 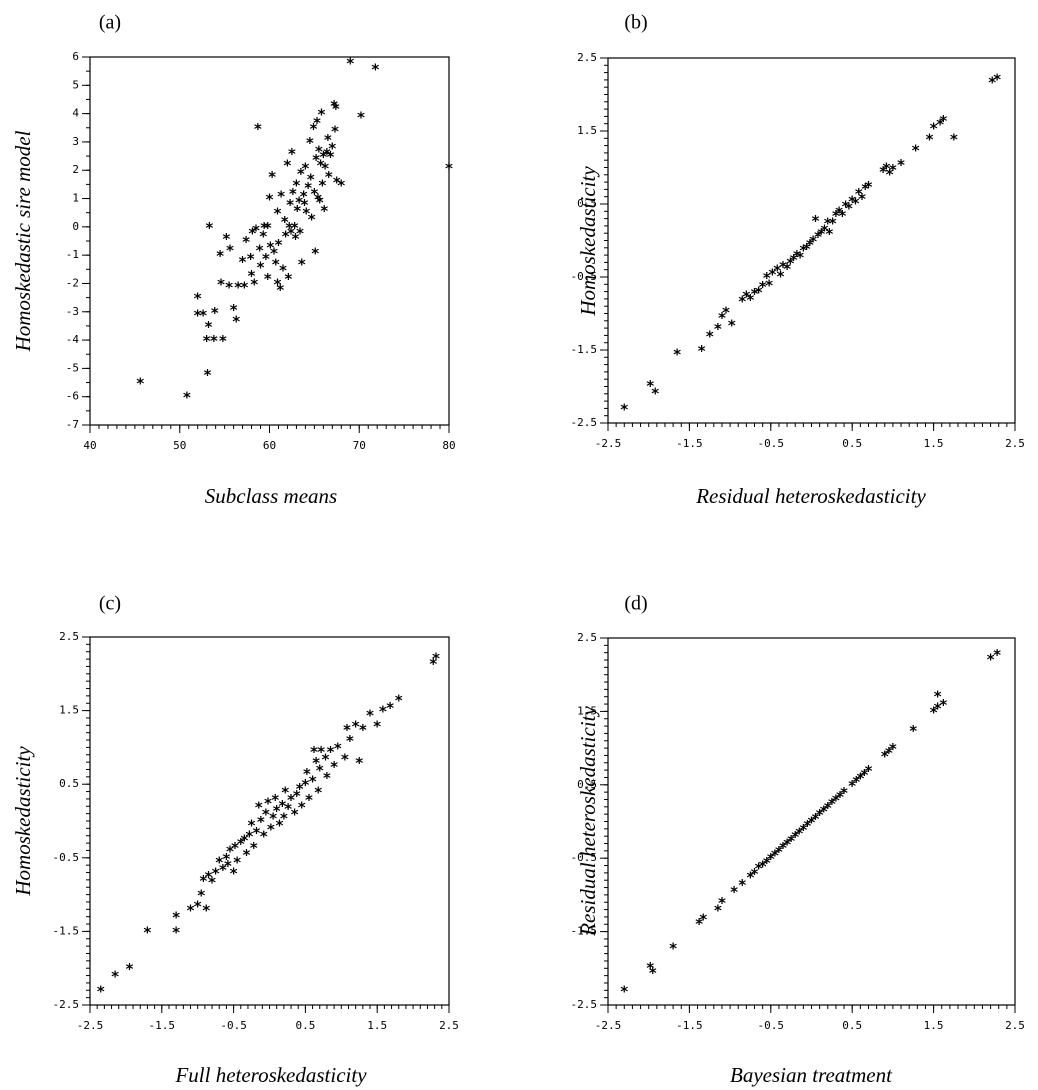 I want to click on y-tick-label: 1, so click(x=75, y=198).